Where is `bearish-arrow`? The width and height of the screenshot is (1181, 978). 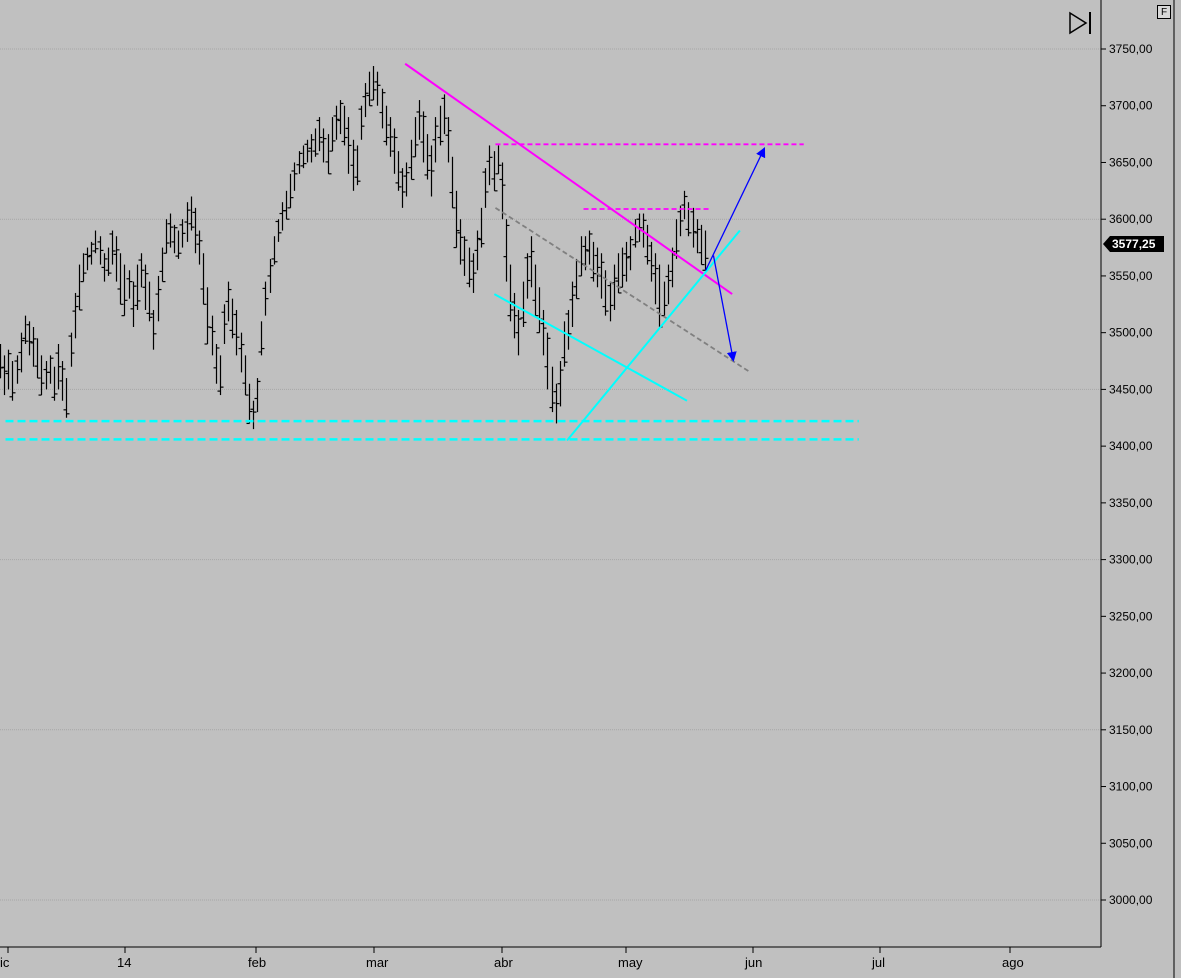
bearish-arrow is located at coordinates (724, 308).